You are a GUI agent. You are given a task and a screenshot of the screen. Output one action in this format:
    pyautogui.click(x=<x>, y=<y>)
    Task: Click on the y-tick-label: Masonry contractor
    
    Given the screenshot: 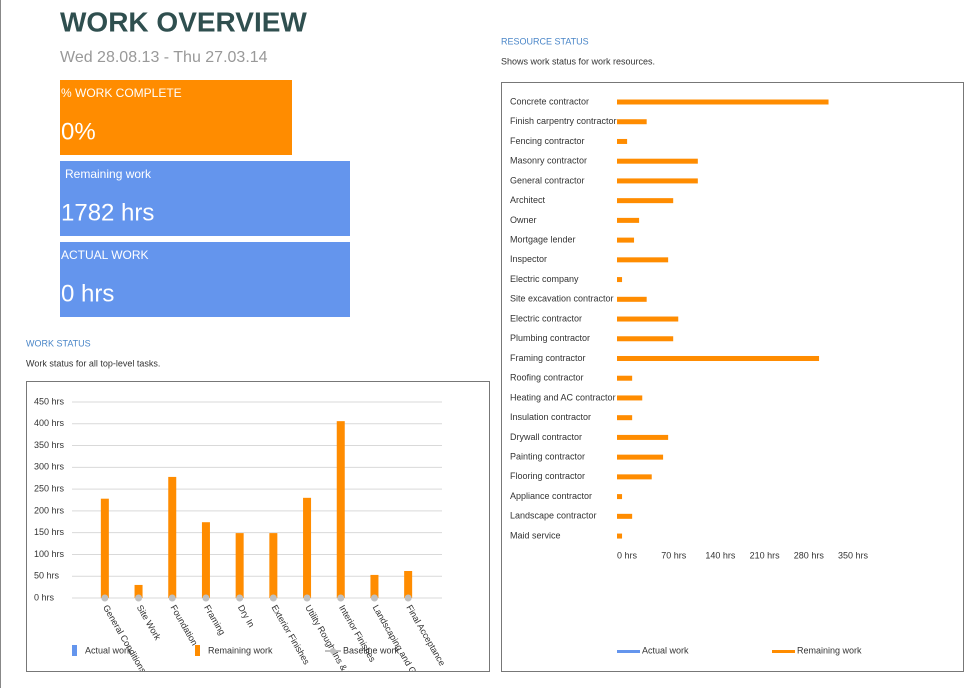 What is the action you would take?
    pyautogui.click(x=548, y=161)
    